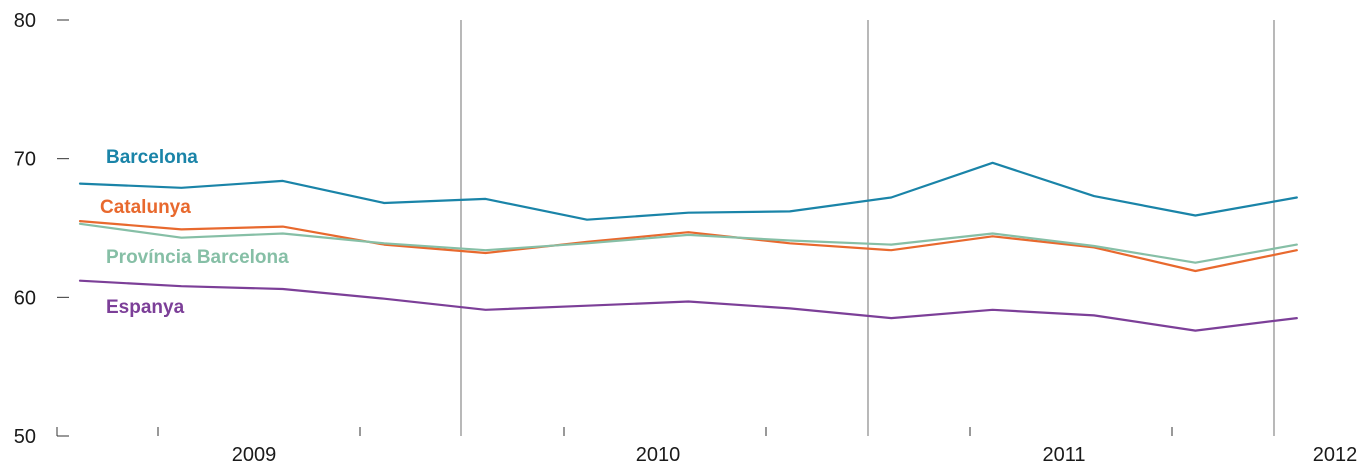 The height and width of the screenshot is (466, 1370). What do you see at coordinates (25, 437) in the screenshot?
I see `y-tick-label-50: 50` at bounding box center [25, 437].